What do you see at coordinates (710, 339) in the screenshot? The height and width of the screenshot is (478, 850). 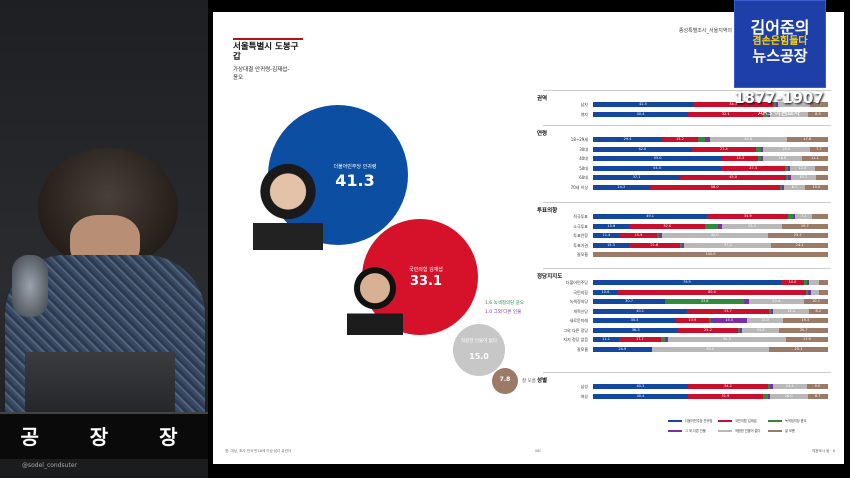 I see `stacked-bar: 11.1 17.7 50.3 17.9` at bounding box center [710, 339].